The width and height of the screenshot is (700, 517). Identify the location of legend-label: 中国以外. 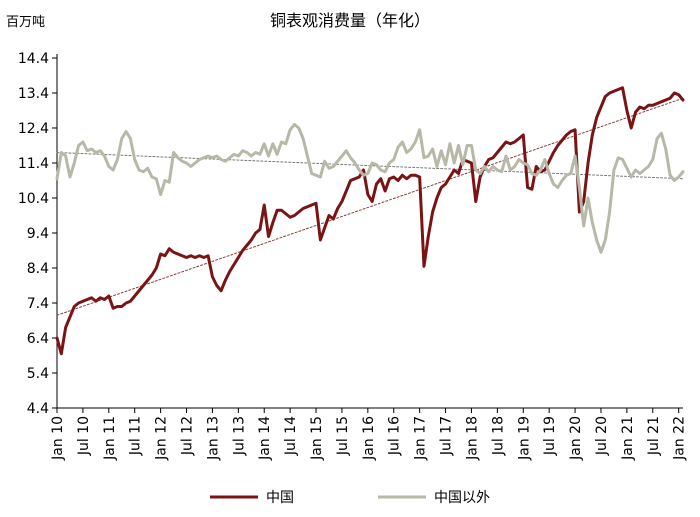
(462, 498).